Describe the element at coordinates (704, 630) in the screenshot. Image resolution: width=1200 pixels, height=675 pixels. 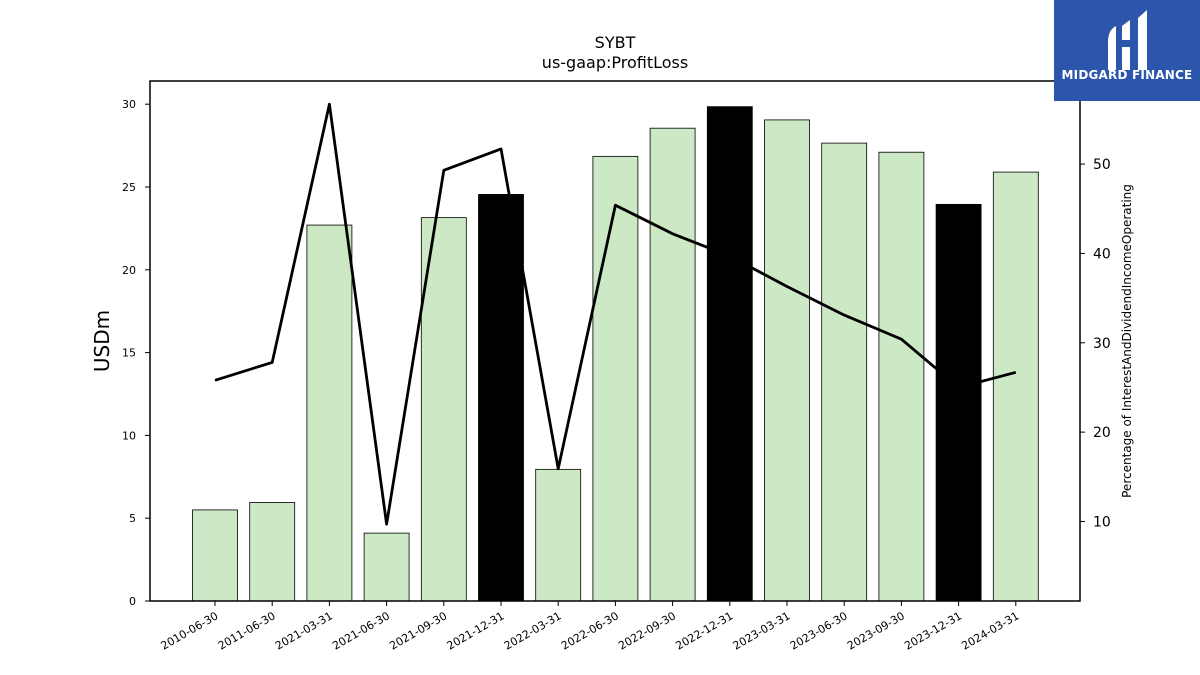
I see `x-tick-label: 2022-12-31` at that location.